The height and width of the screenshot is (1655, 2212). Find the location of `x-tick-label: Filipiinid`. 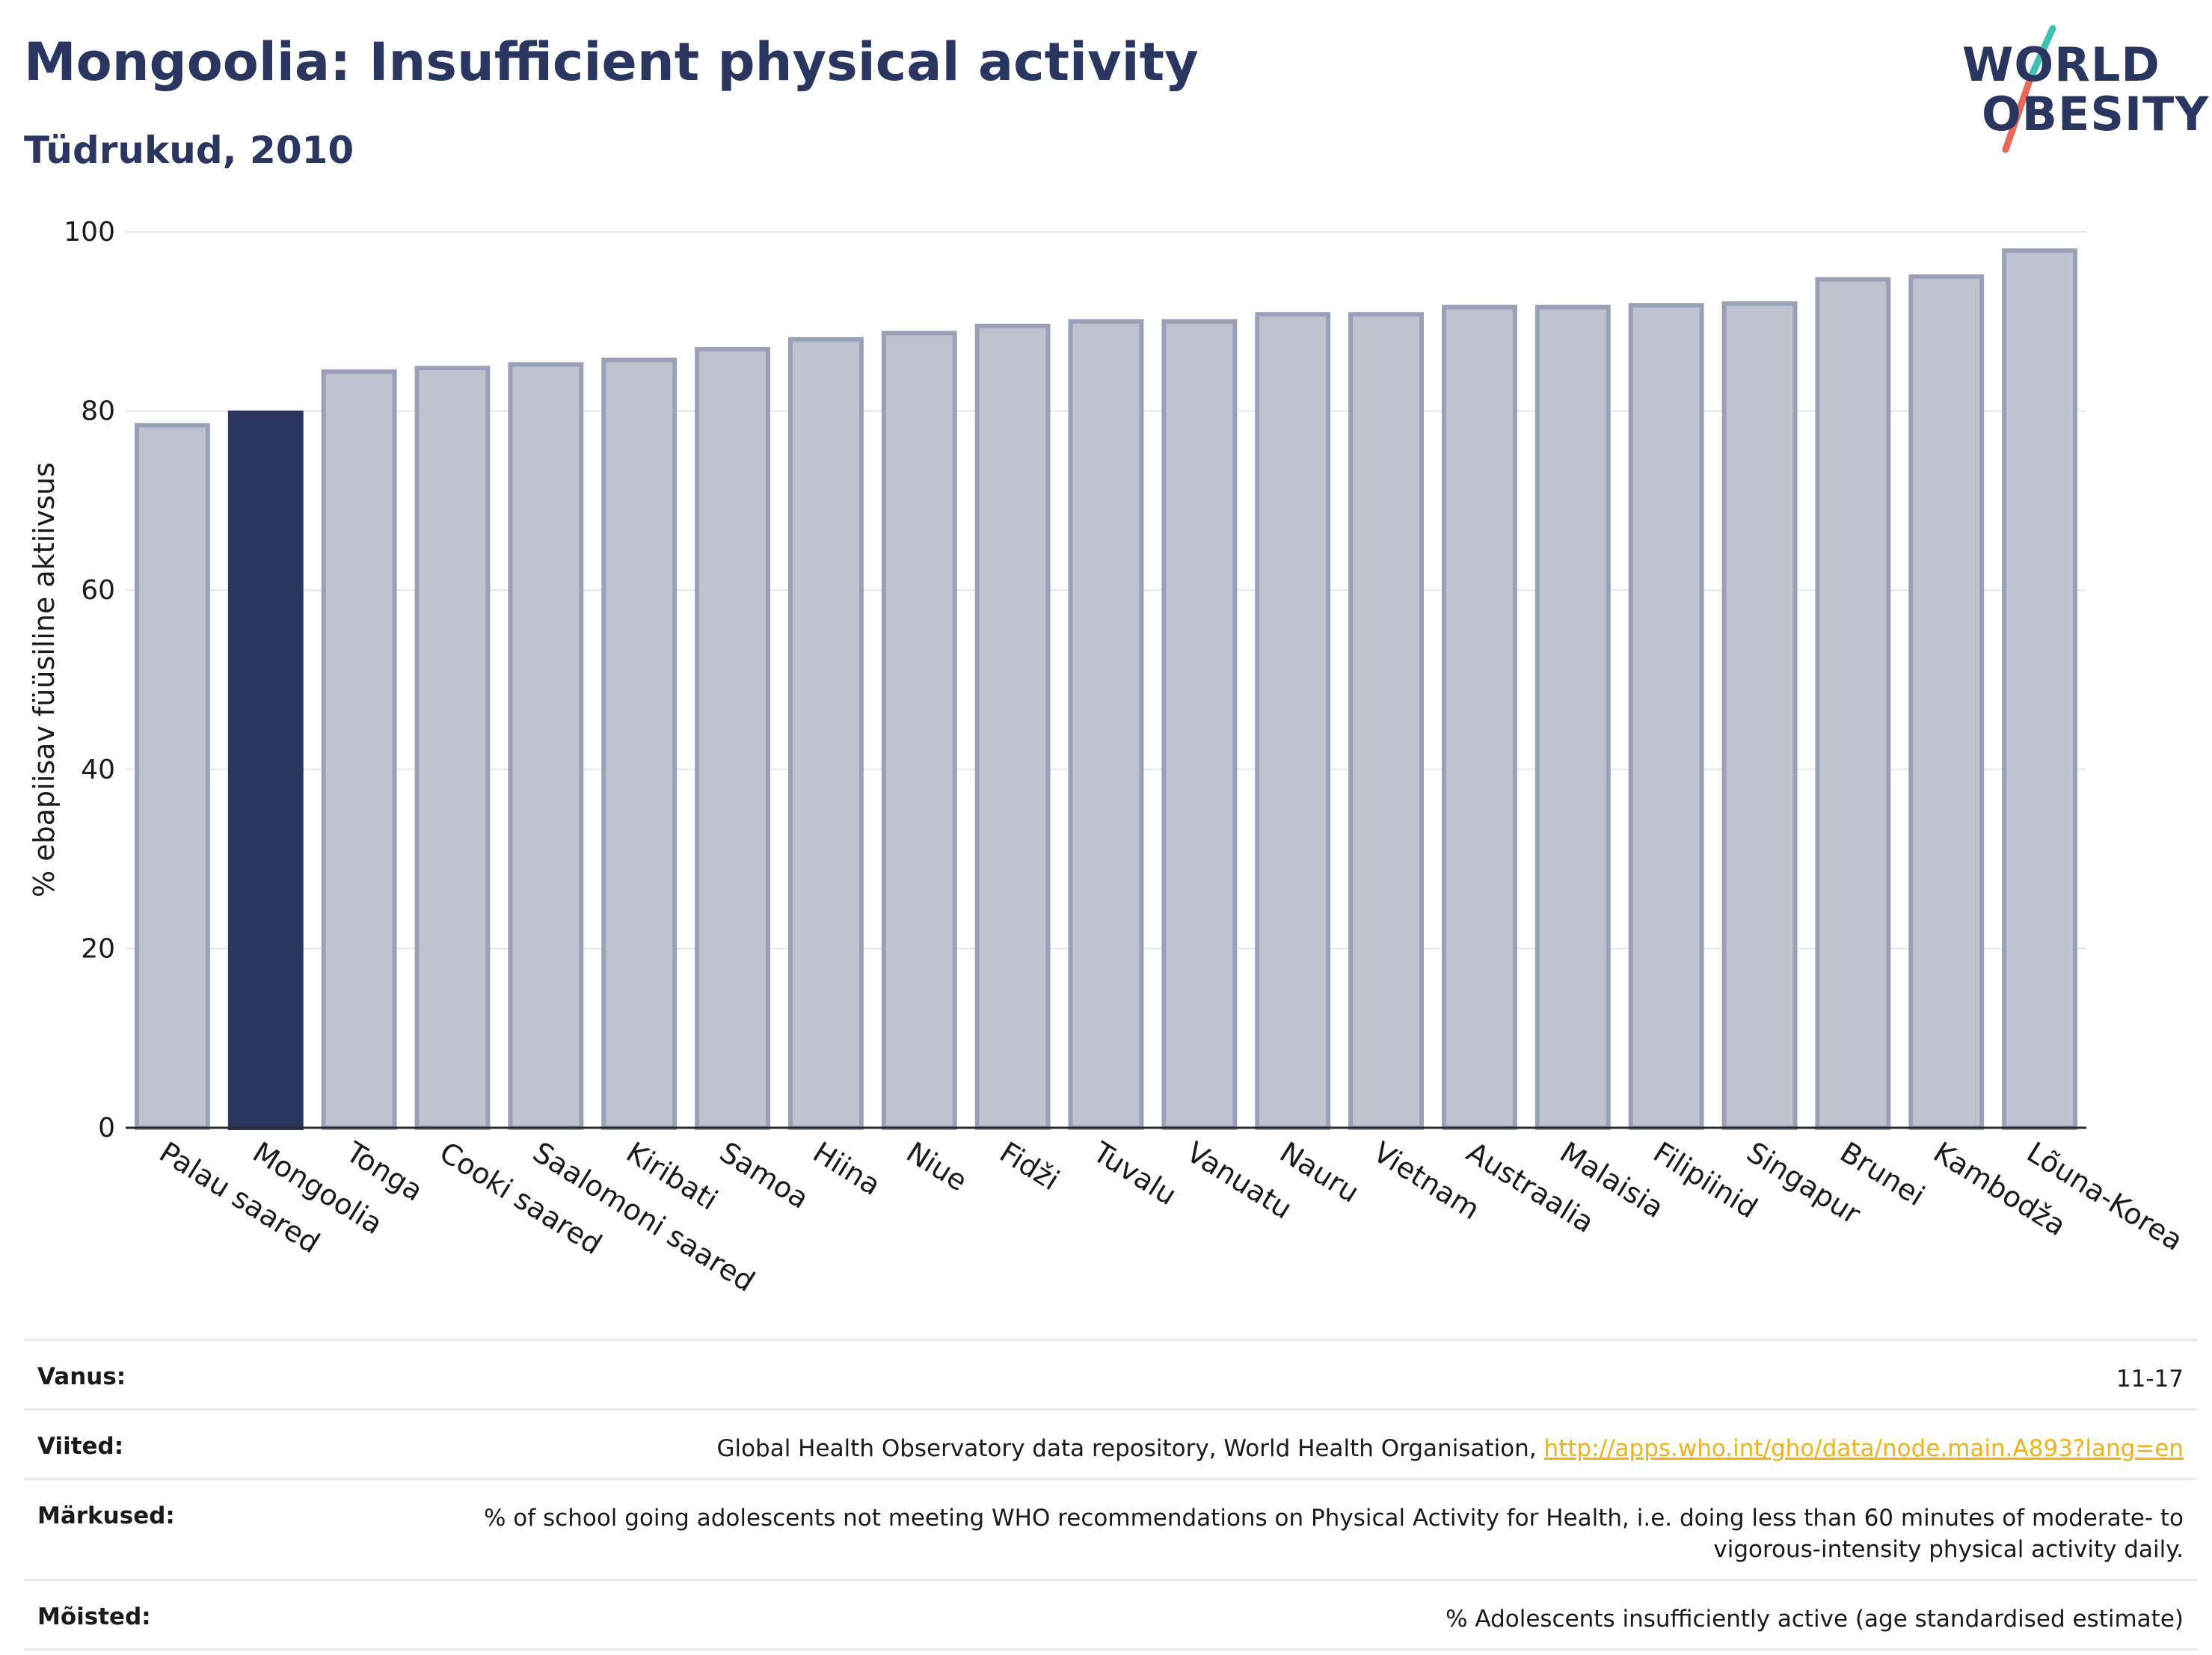

x-tick-label: Filipiinid is located at coordinates (1705, 1179).